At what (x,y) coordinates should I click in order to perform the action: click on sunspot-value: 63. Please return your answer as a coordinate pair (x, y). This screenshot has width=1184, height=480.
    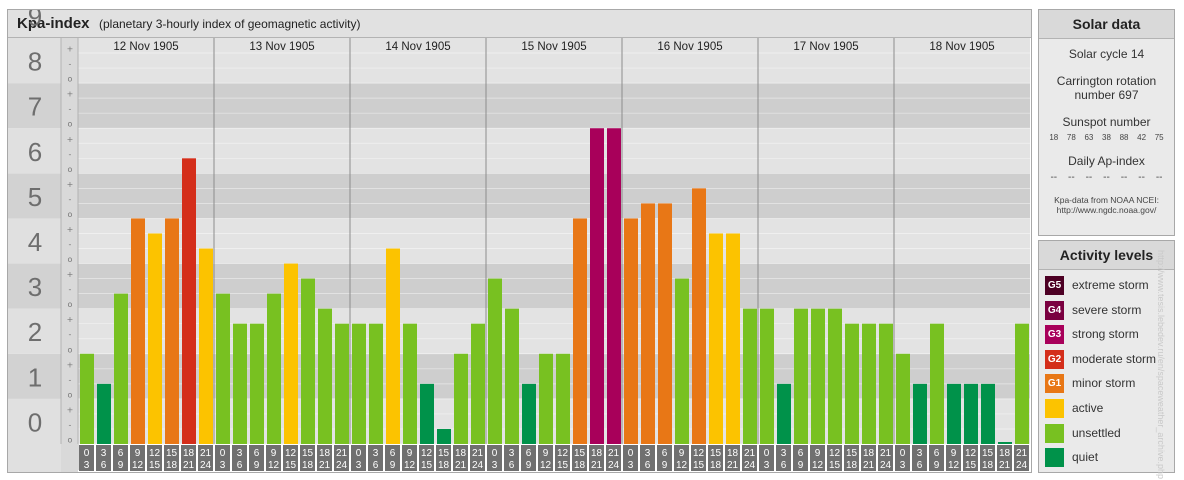
    Looking at the image, I should click on (1089, 137).